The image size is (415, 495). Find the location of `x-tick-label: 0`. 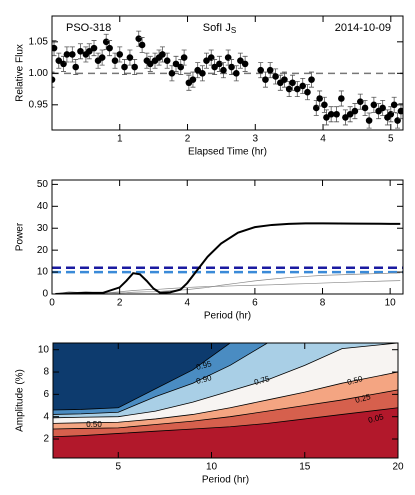

x-tick-label: 0 is located at coordinates (52, 303).